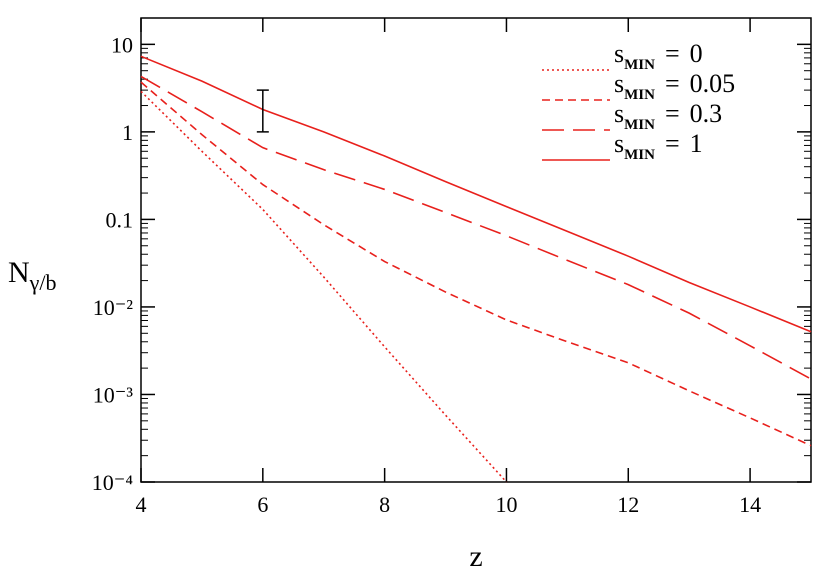  What do you see at coordinates (750, 504) in the screenshot?
I see `x-tick-label: 14` at bounding box center [750, 504].